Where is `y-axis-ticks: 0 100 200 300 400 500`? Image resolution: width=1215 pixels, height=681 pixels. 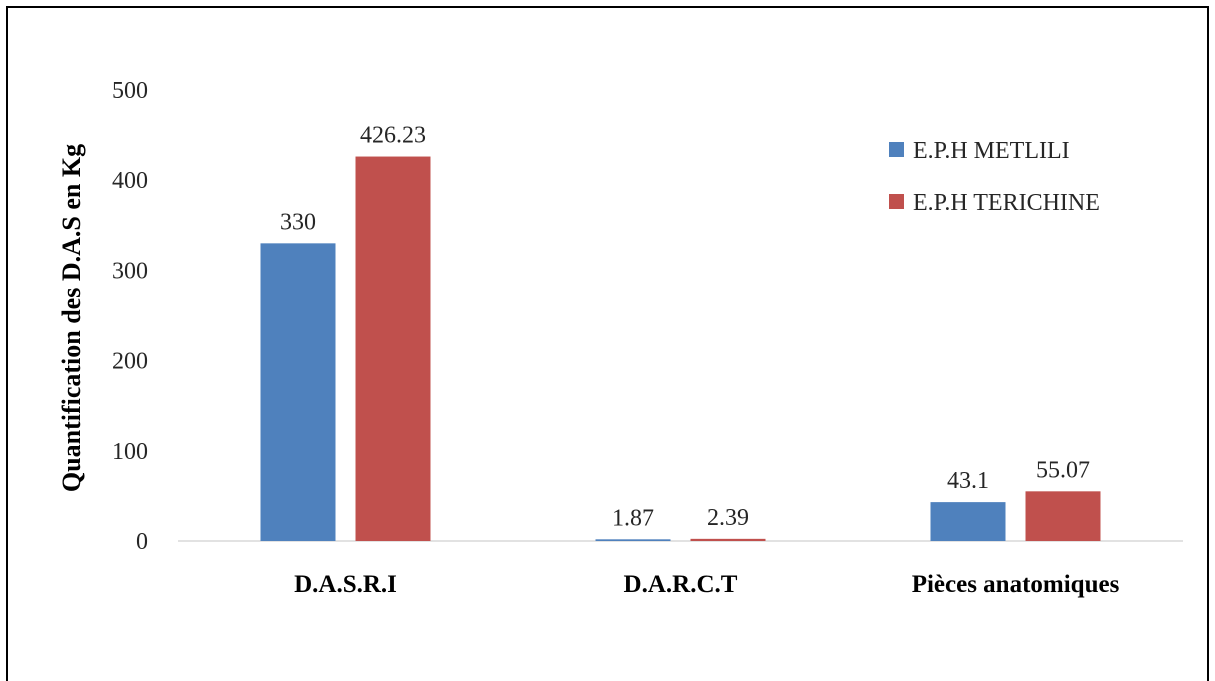 y-axis-ticks: 0 100 200 300 400 500 is located at coordinates (130, 316).